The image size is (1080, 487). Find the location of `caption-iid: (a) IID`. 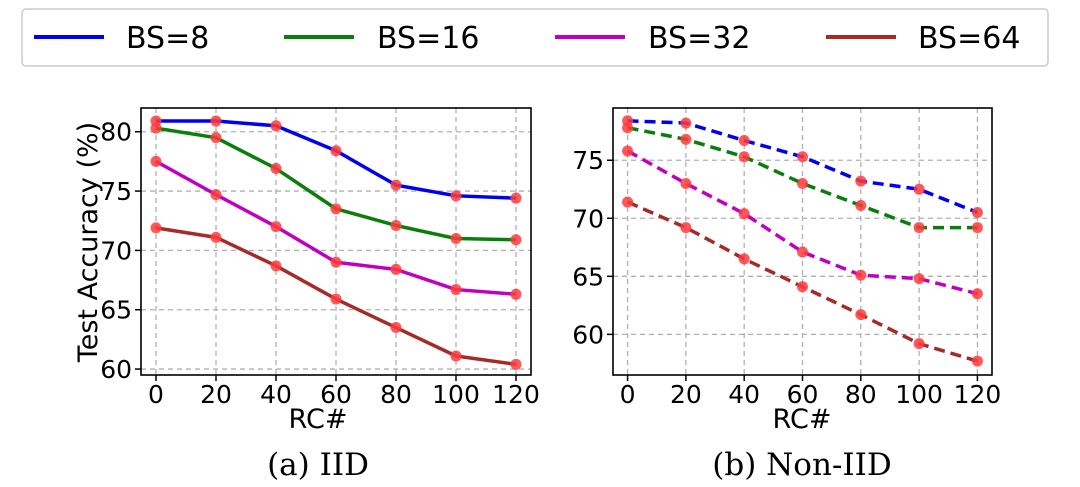

caption-iid: (a) IID is located at coordinates (318, 465).